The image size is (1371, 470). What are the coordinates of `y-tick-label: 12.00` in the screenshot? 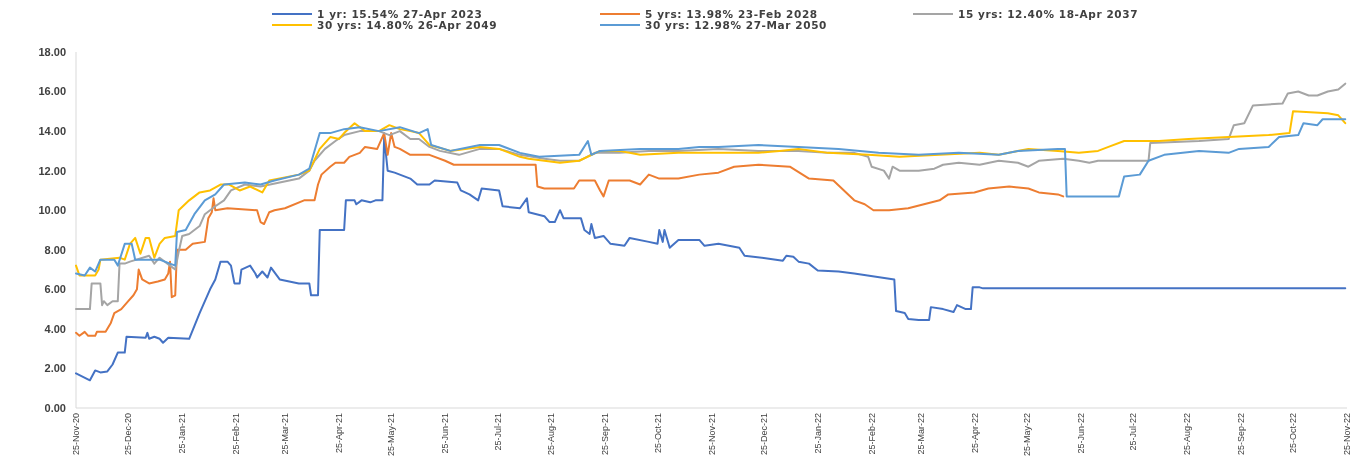 It's located at (52, 170).